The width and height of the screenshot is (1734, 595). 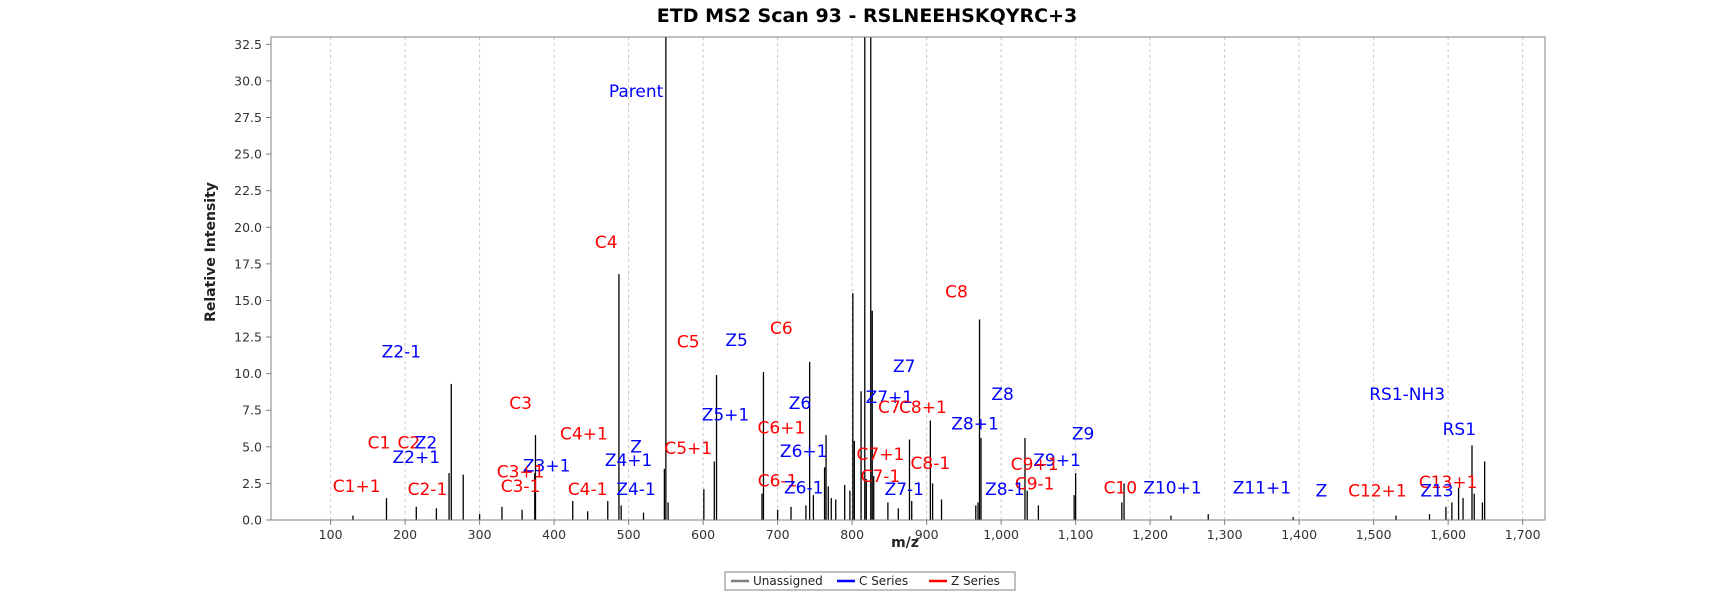 I want to click on legend-box, so click(x=870, y=581).